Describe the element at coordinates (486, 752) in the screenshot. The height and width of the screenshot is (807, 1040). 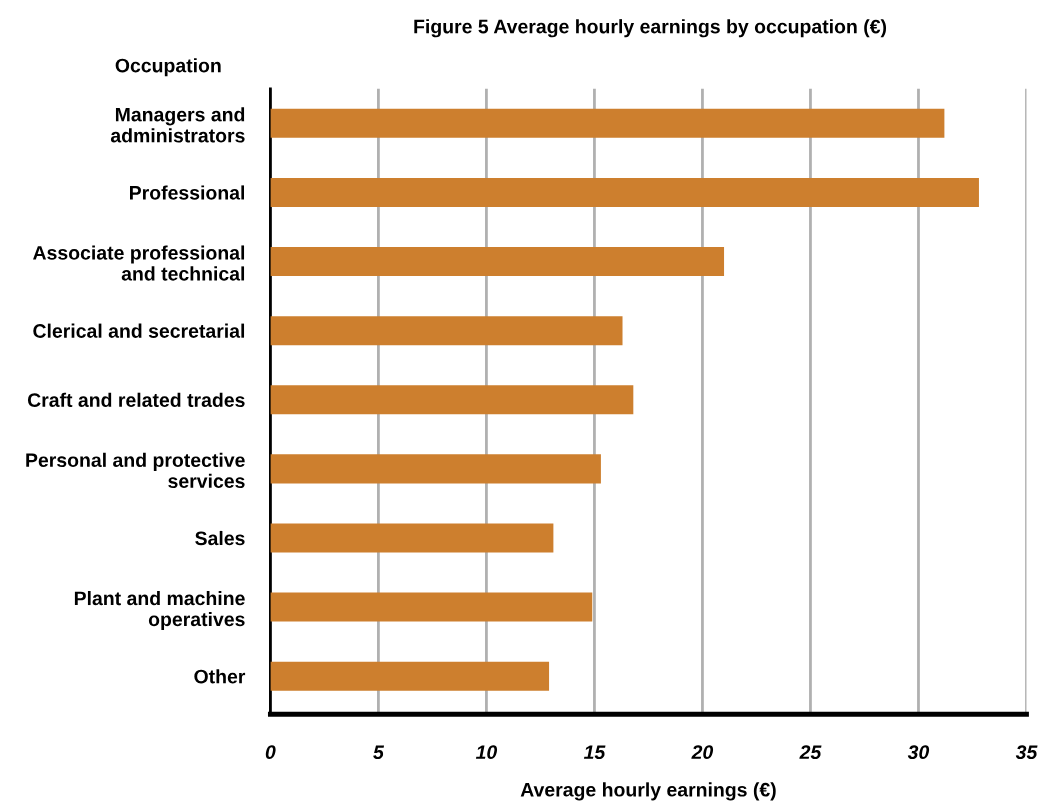
I see `x-tick-label: 10` at that location.